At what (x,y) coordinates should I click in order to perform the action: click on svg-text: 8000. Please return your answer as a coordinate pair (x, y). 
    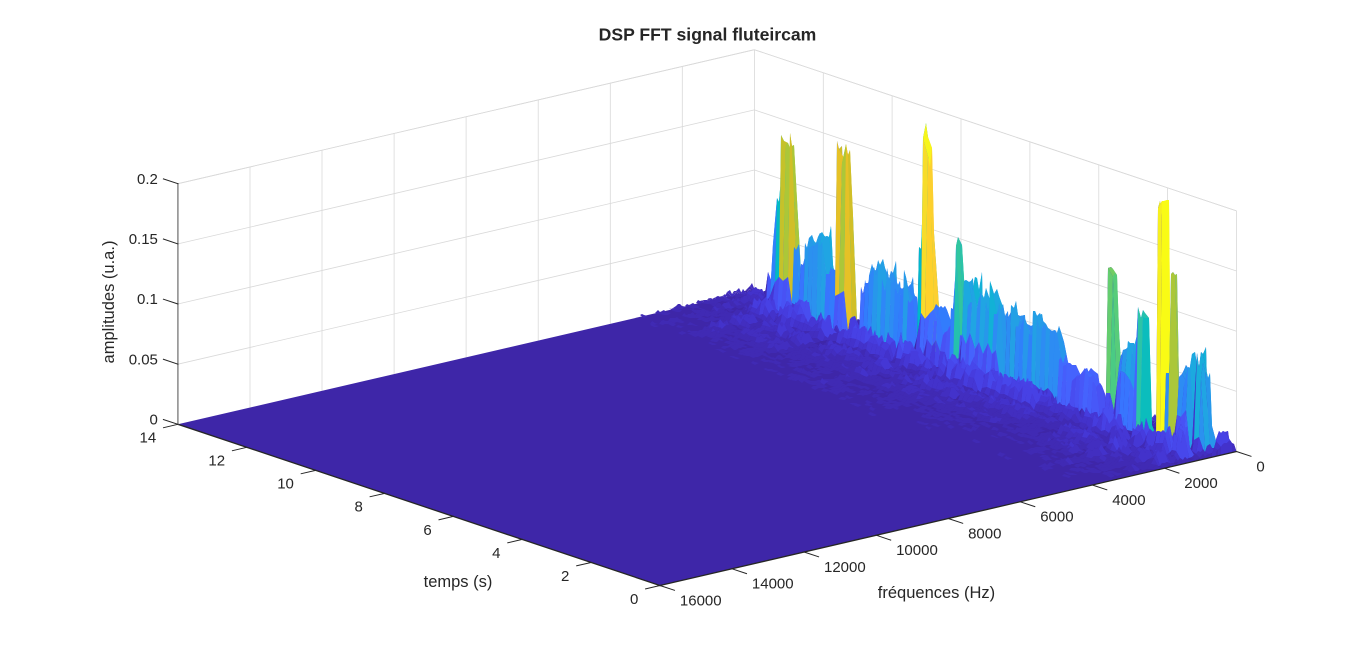
    Looking at the image, I should click on (984, 533).